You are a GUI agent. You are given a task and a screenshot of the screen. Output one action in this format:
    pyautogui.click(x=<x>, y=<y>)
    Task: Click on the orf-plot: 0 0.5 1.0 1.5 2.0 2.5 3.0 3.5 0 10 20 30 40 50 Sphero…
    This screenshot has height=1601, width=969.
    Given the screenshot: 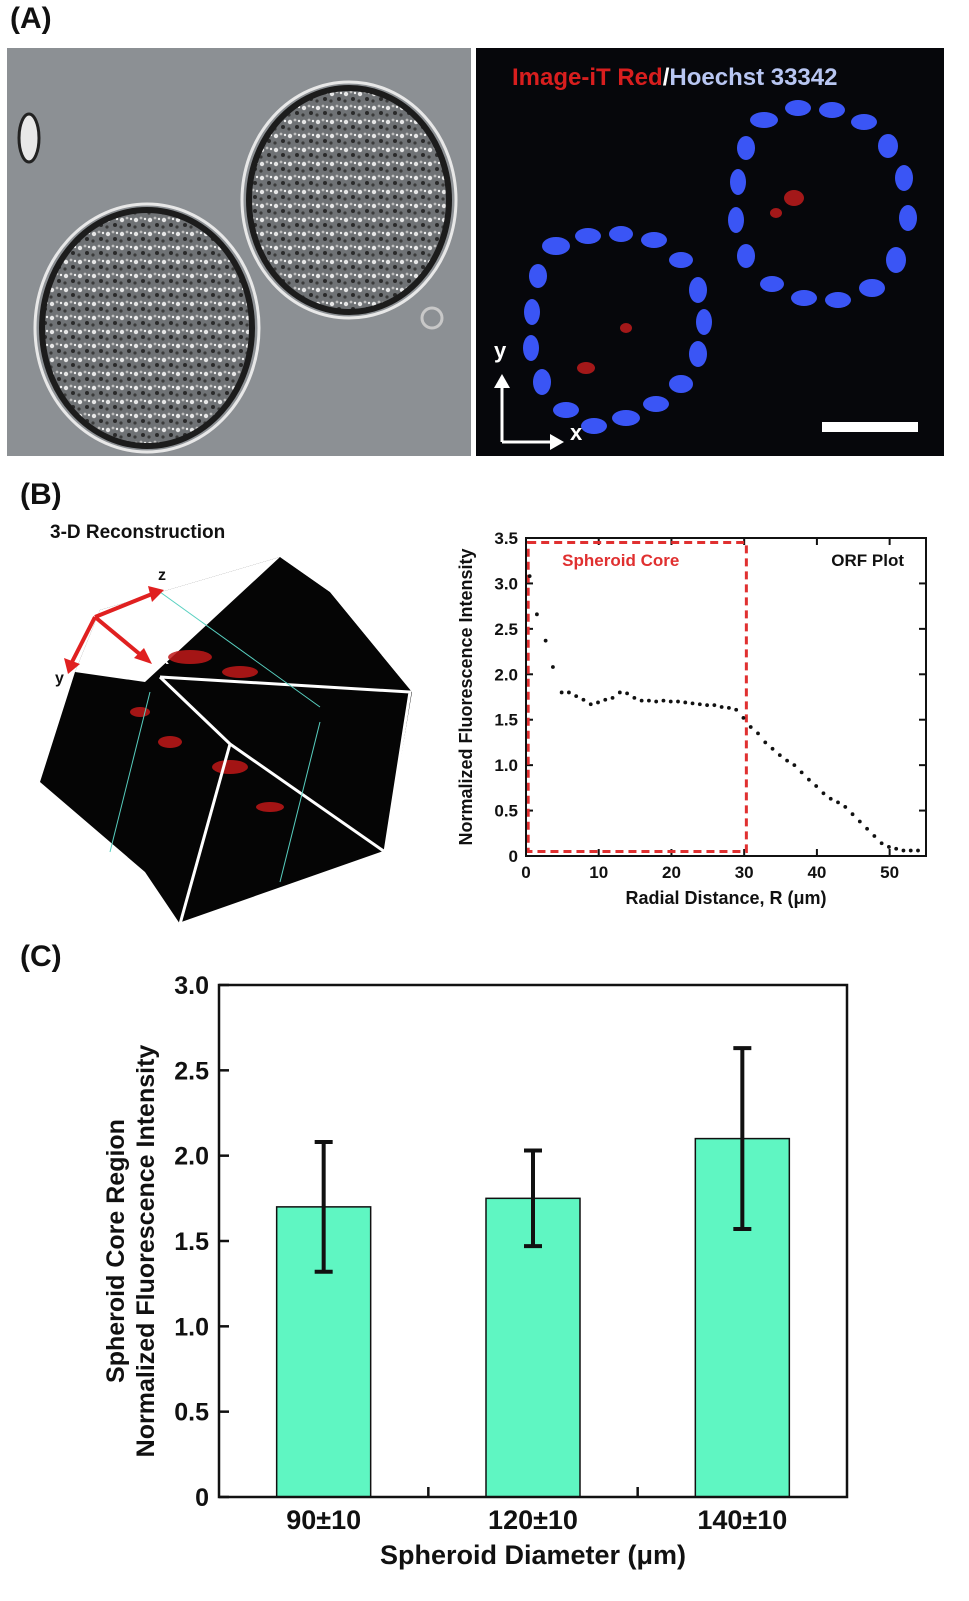 What is the action you would take?
    pyautogui.click(x=691, y=718)
    